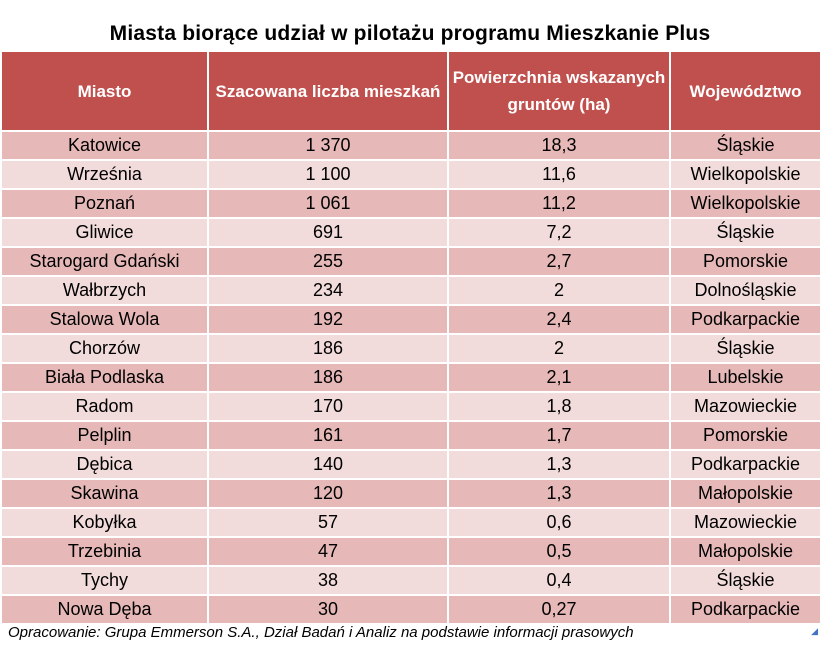 This screenshot has height=645, width=820. I want to click on cell-city: Katowice, so click(104, 145).